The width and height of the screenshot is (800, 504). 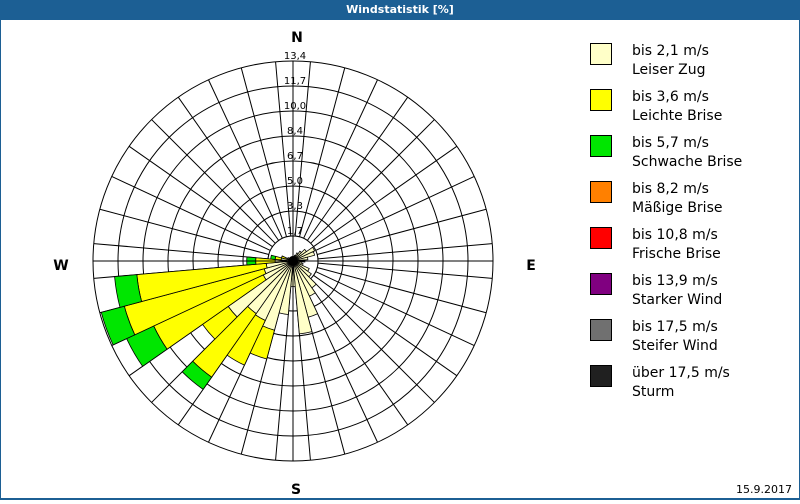 I want to click on center-dot, so click(x=293, y=261).